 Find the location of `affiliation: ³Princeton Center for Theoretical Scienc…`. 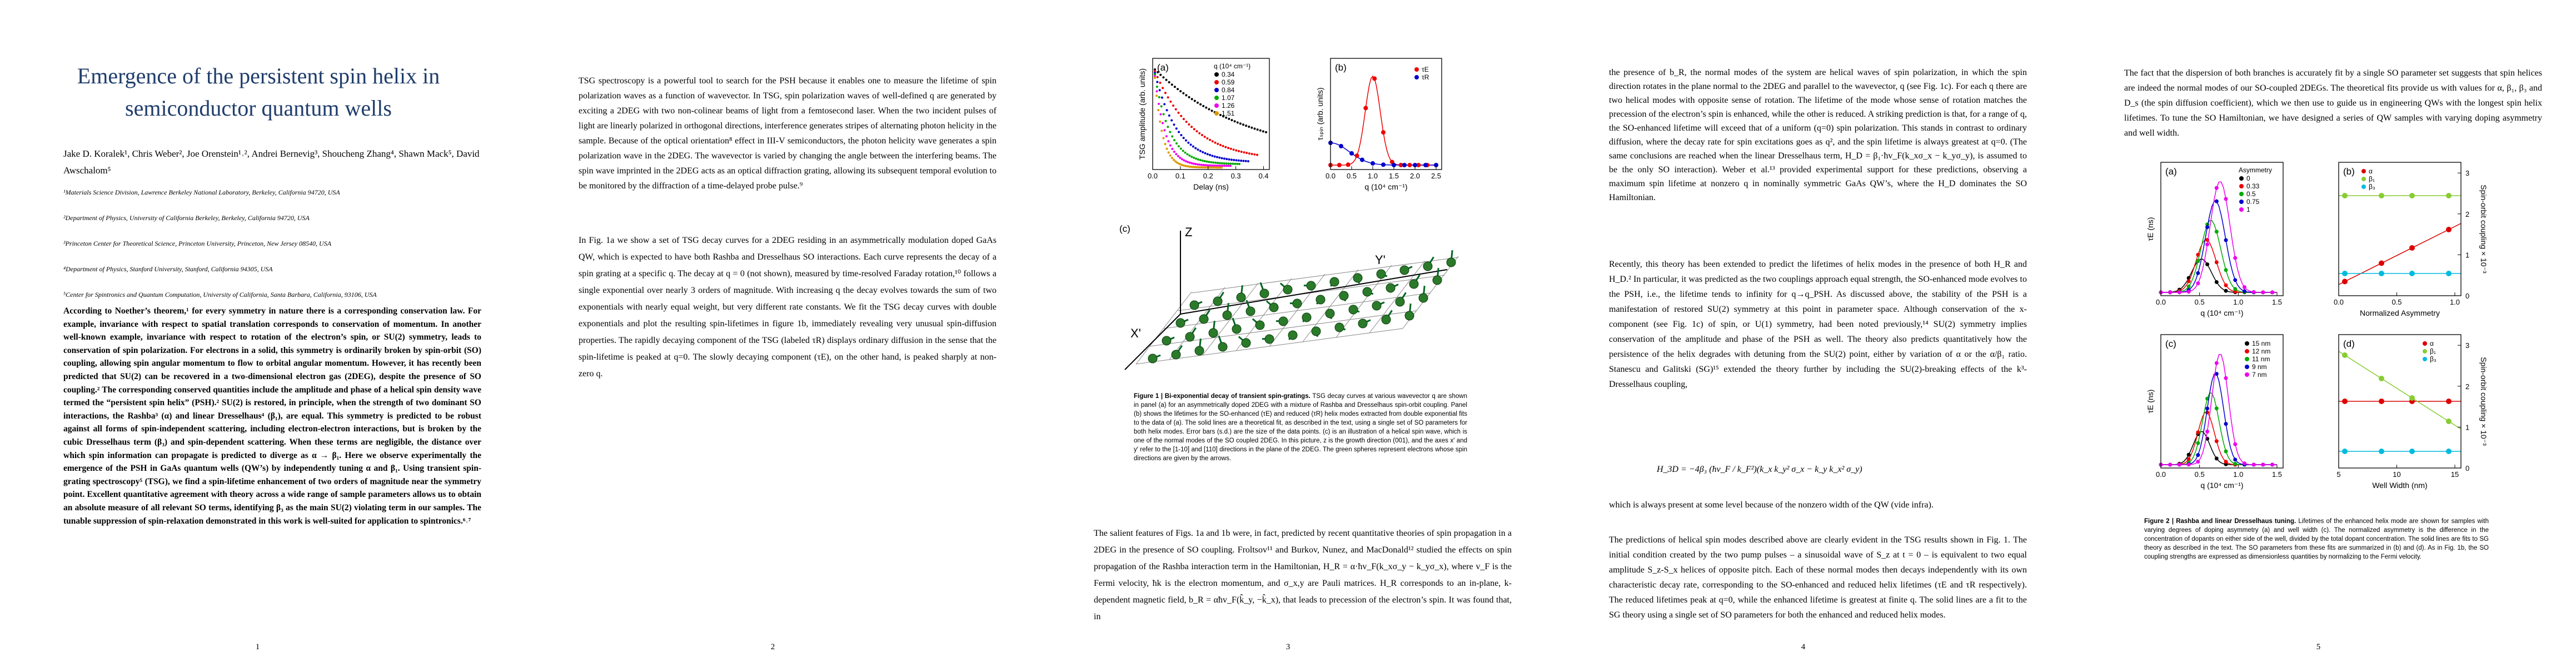

affiliation: ³Princeton Center for Theoretical Scienc… is located at coordinates (197, 243).